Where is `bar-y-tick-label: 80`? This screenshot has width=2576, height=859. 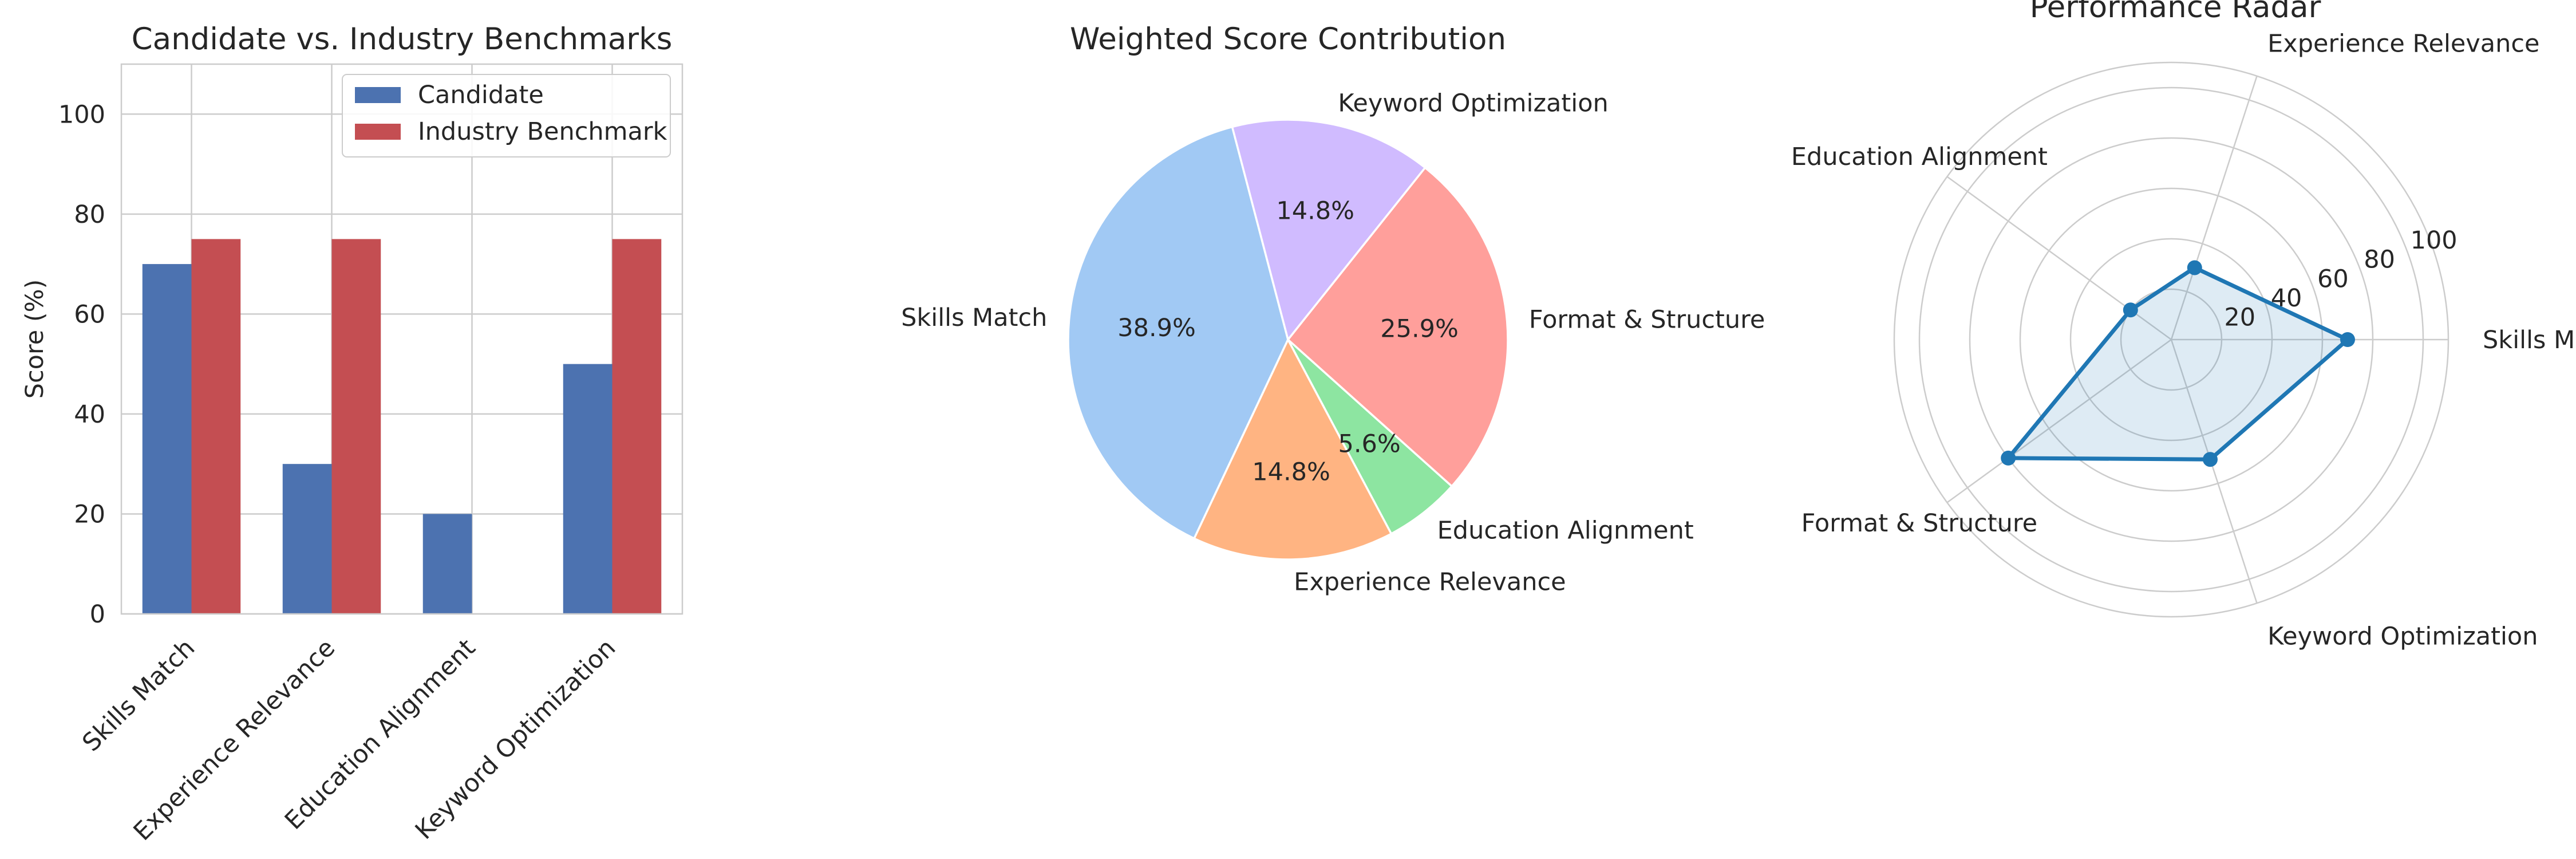 bar-y-tick-label: 80 is located at coordinates (89, 214).